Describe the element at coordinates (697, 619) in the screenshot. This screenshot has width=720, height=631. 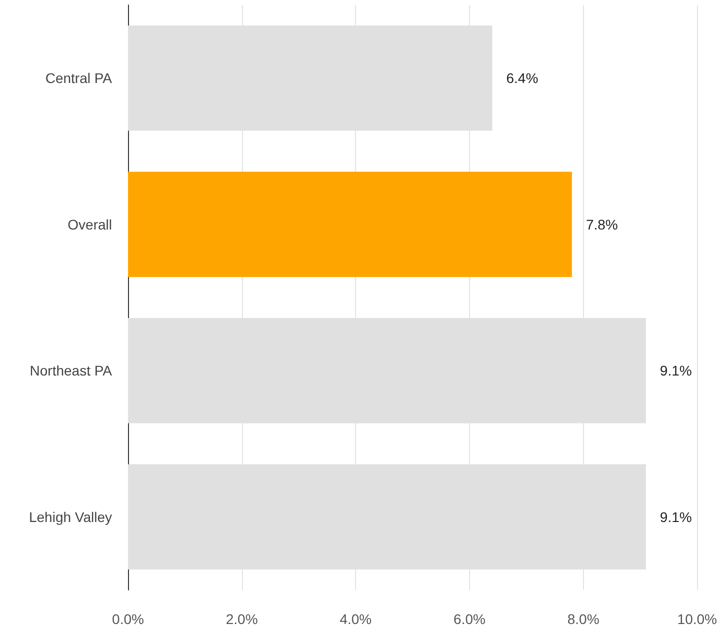
I see `x-tick-label: 10.0%` at that location.